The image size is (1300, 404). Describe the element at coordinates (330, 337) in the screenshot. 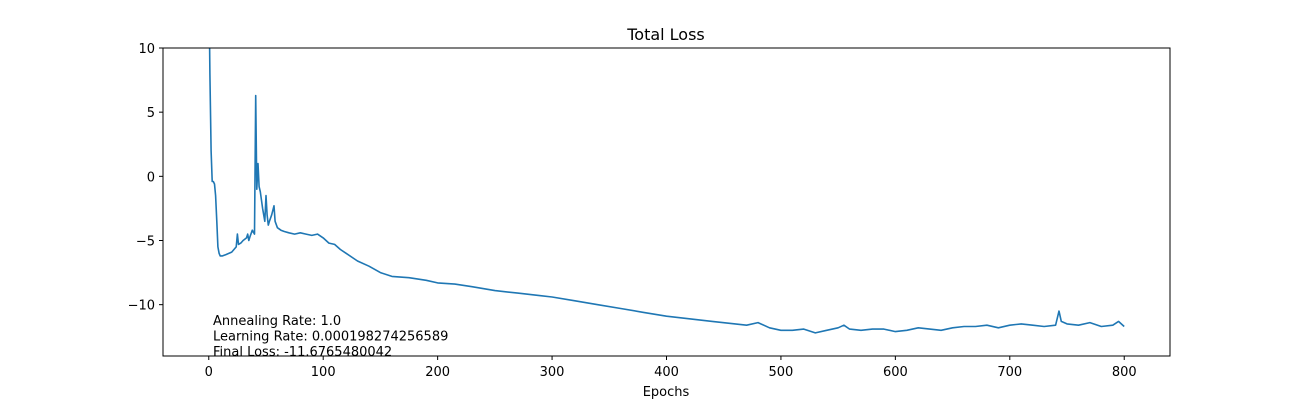

I see `annotation-learning-rate: Learning Rate: 0.000198274256589` at that location.